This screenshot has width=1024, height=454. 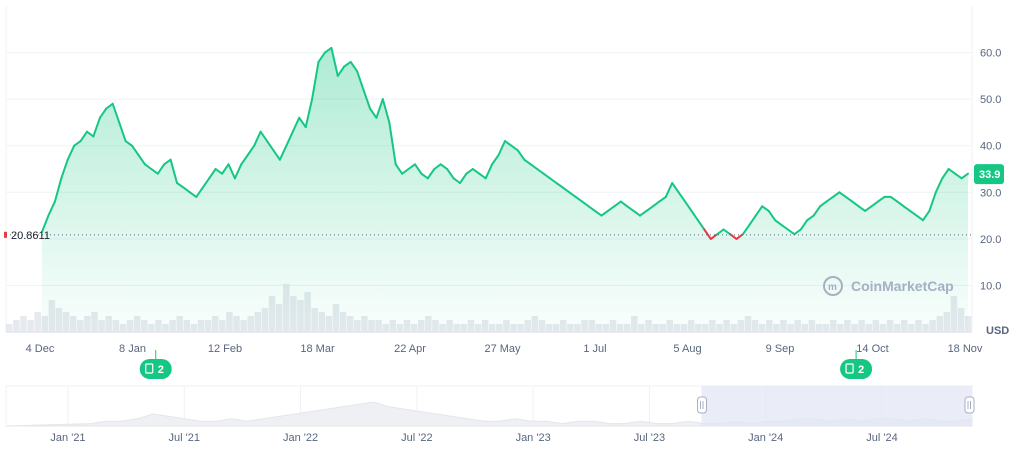 I want to click on coinmarketcap-watermark: m CoinMarketCap, so click(x=888, y=286).